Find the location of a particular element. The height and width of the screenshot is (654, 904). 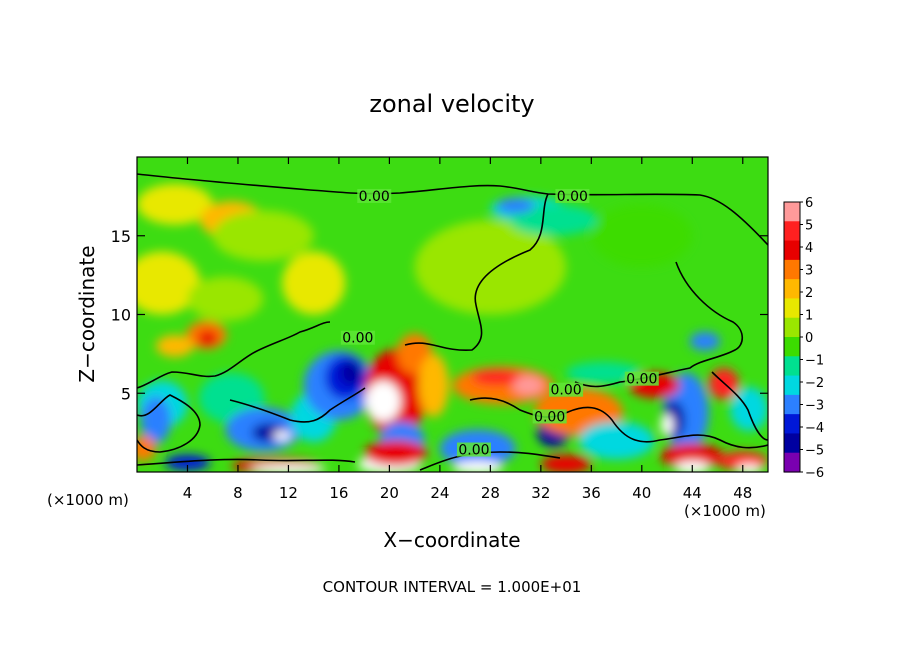

colorbar-label: 2 is located at coordinates (809, 293).